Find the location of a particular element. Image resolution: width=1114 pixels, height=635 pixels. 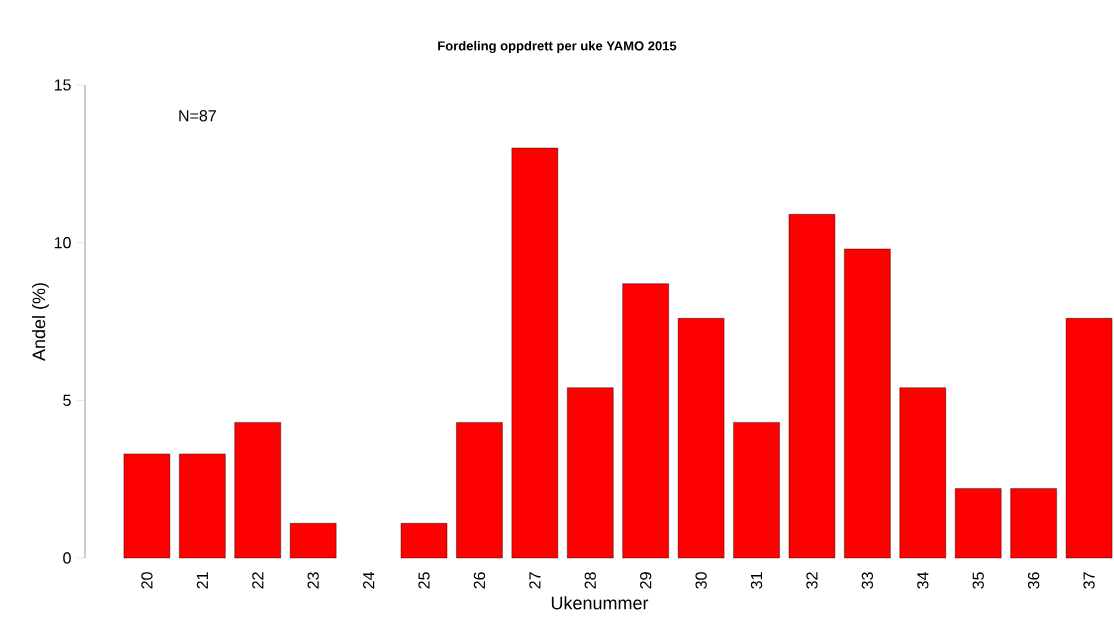

y-tick-label: 10 is located at coordinates (62, 243).